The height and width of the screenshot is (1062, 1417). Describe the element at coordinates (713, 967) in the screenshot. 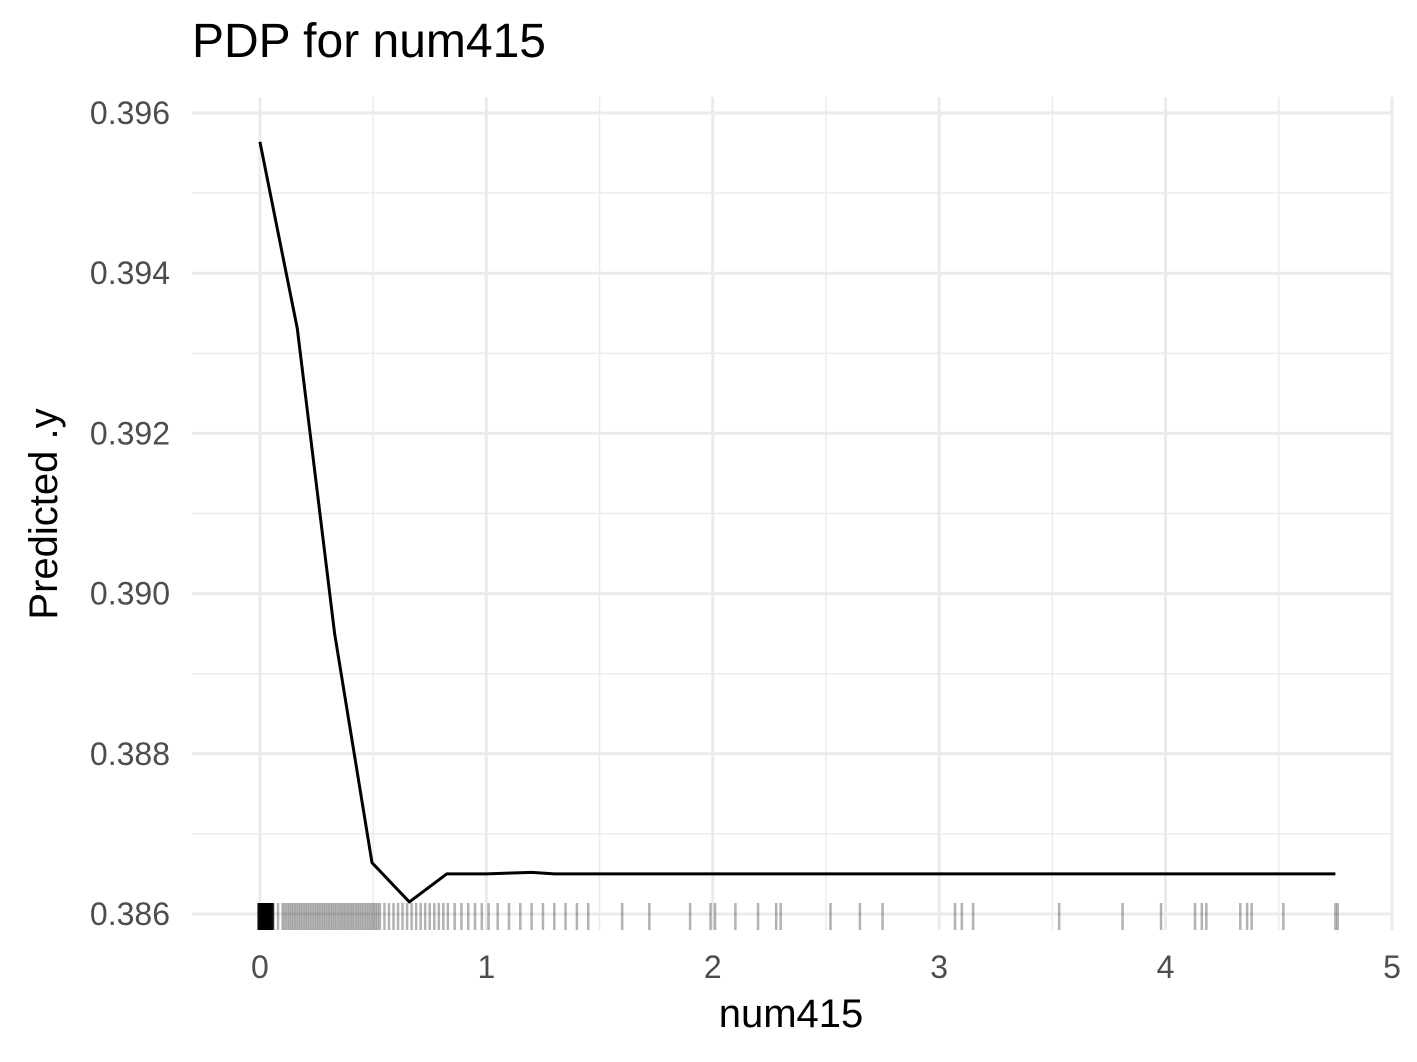

I see `x-tick-label: 2` at that location.